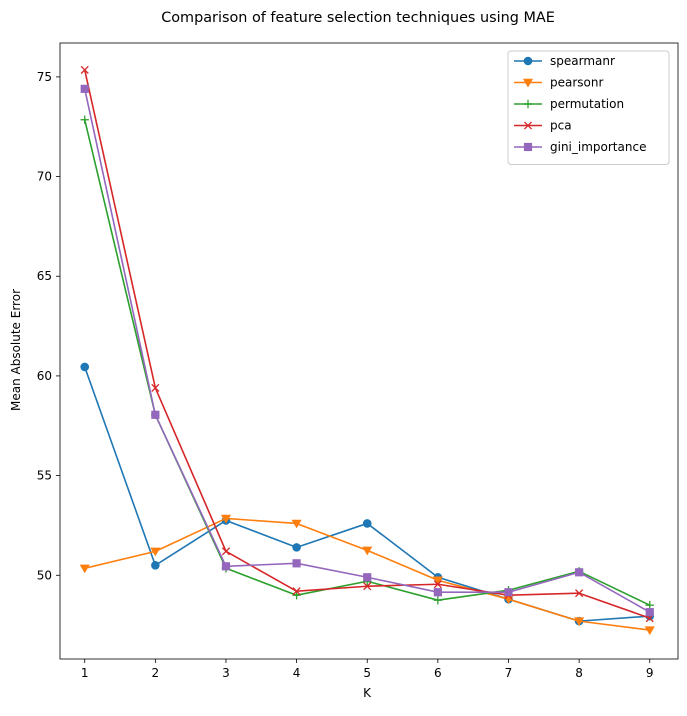 This screenshot has height=716, width=687. What do you see at coordinates (16, 350) in the screenshot?
I see `y-axis-label: Mean Absolute Error` at bounding box center [16, 350].